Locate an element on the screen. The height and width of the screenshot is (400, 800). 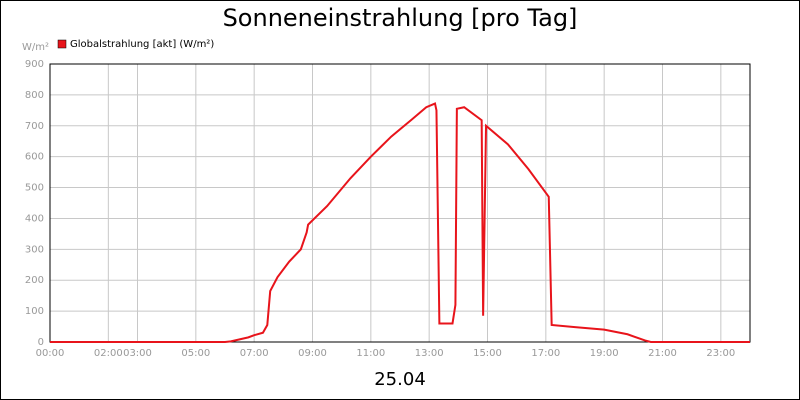
y-tick-label: 700 is located at coordinates (34, 126).